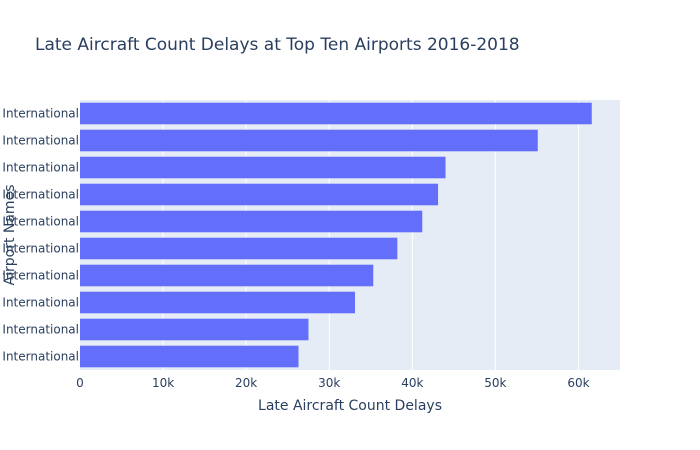  Describe the element at coordinates (578, 383) in the screenshot. I see `x-tick-label: 60k` at that location.